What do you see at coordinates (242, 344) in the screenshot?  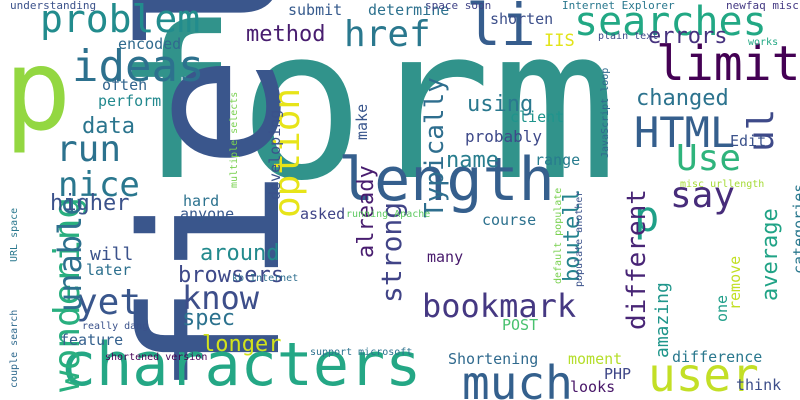 I see `cloud-word-longer: longer` at bounding box center [242, 344].